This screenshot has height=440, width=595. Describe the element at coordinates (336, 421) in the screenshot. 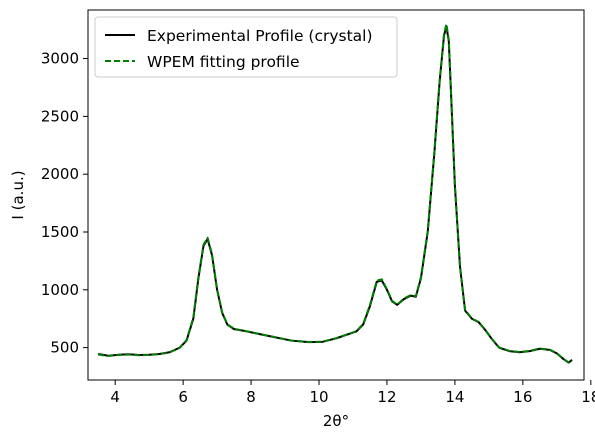

I see `x-axis-label: 2θ°` at that location.